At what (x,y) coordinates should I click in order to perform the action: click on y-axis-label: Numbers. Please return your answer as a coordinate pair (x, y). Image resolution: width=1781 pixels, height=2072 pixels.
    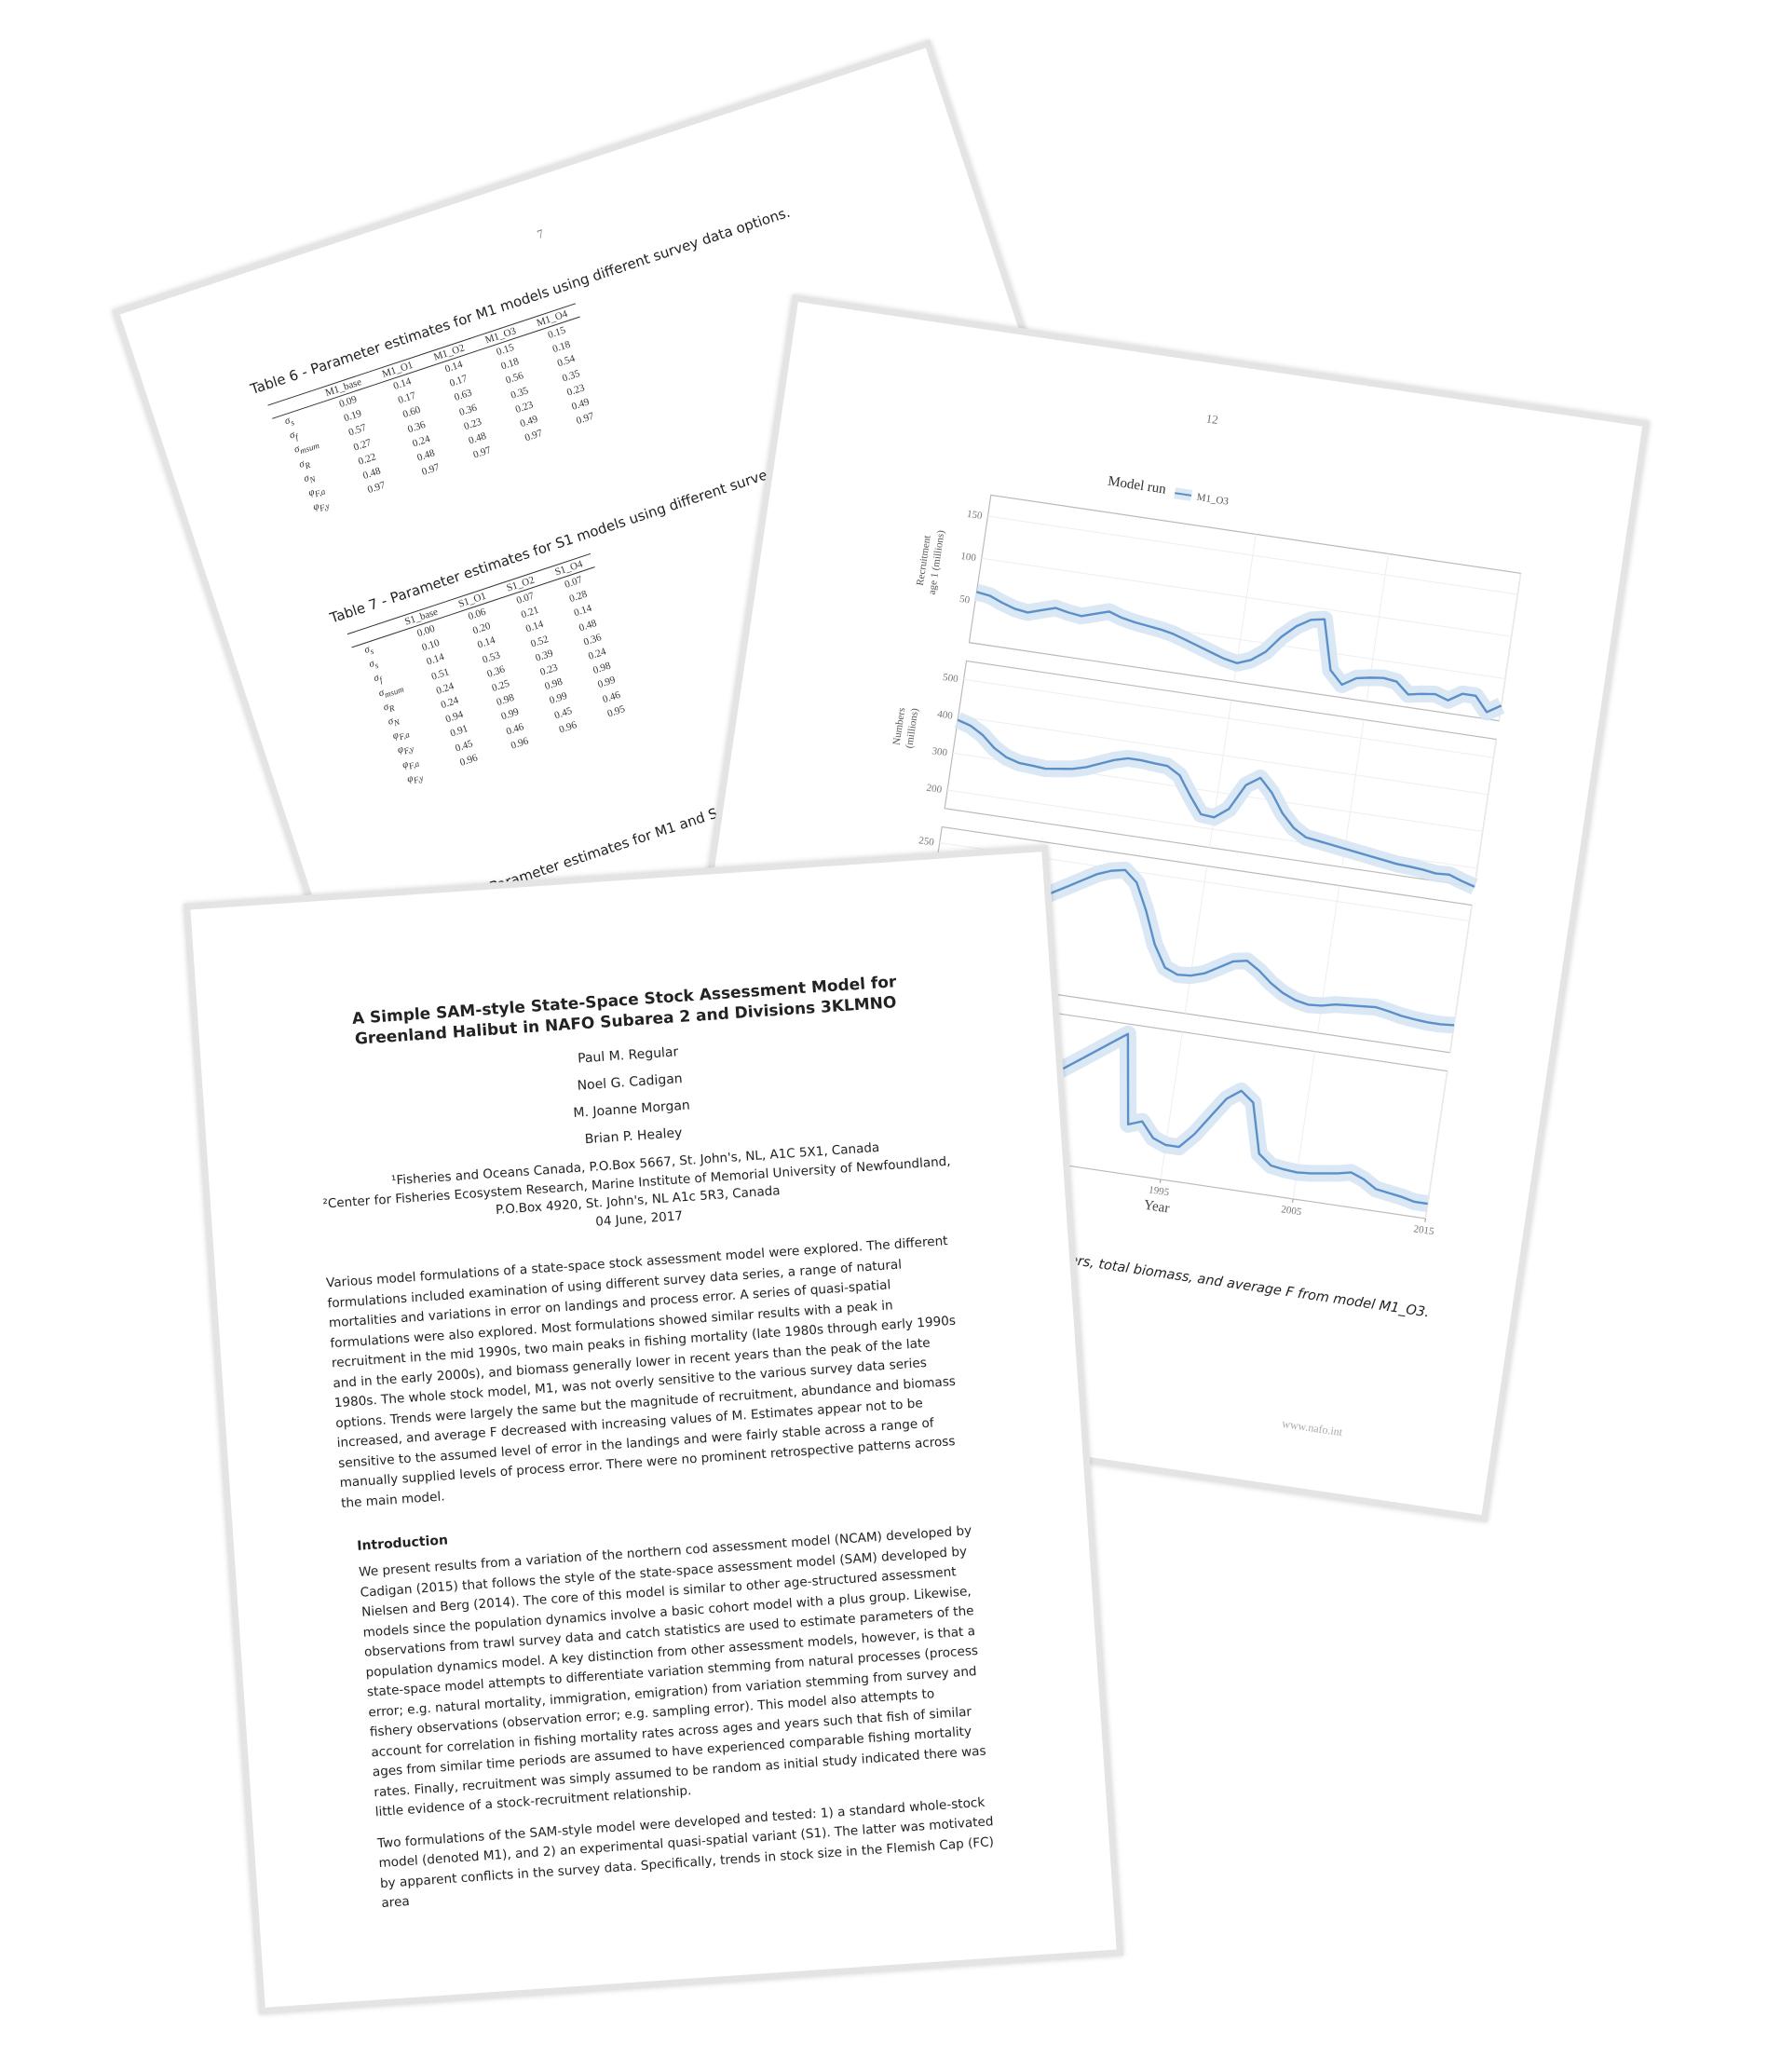
    Looking at the image, I should click on (899, 726).